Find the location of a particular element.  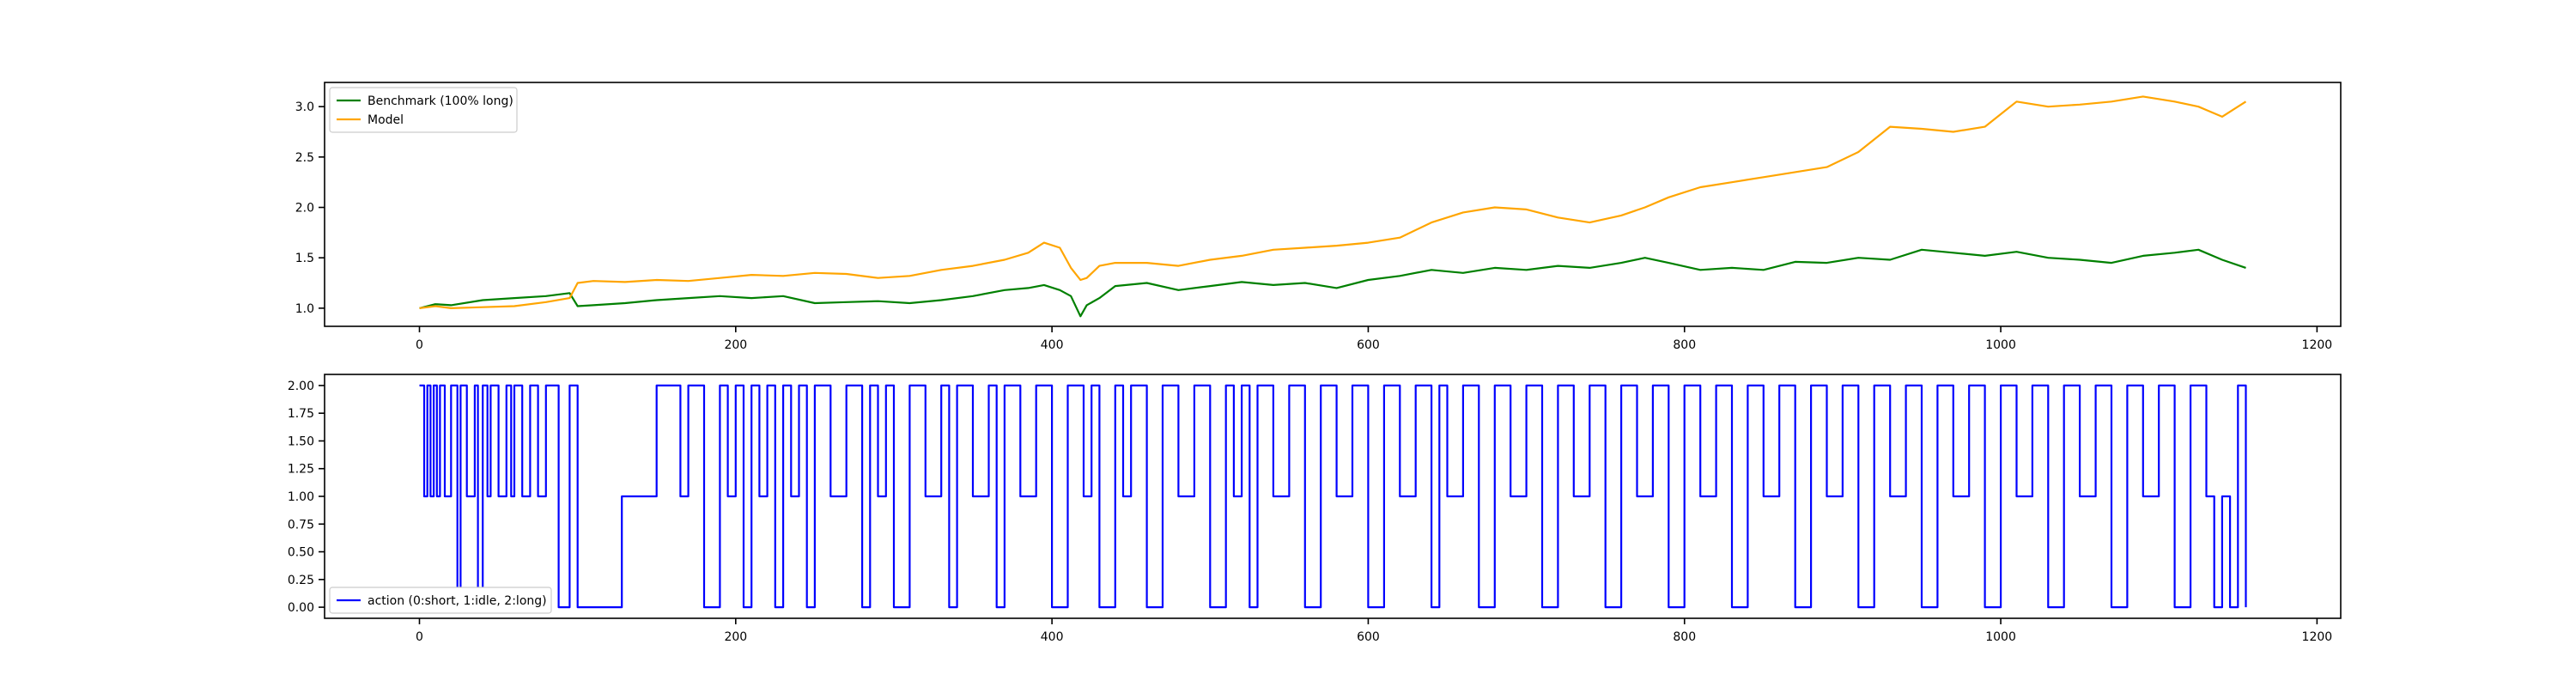

legend: action (0:short, 1:idle, 2:long) is located at coordinates (441, 600).